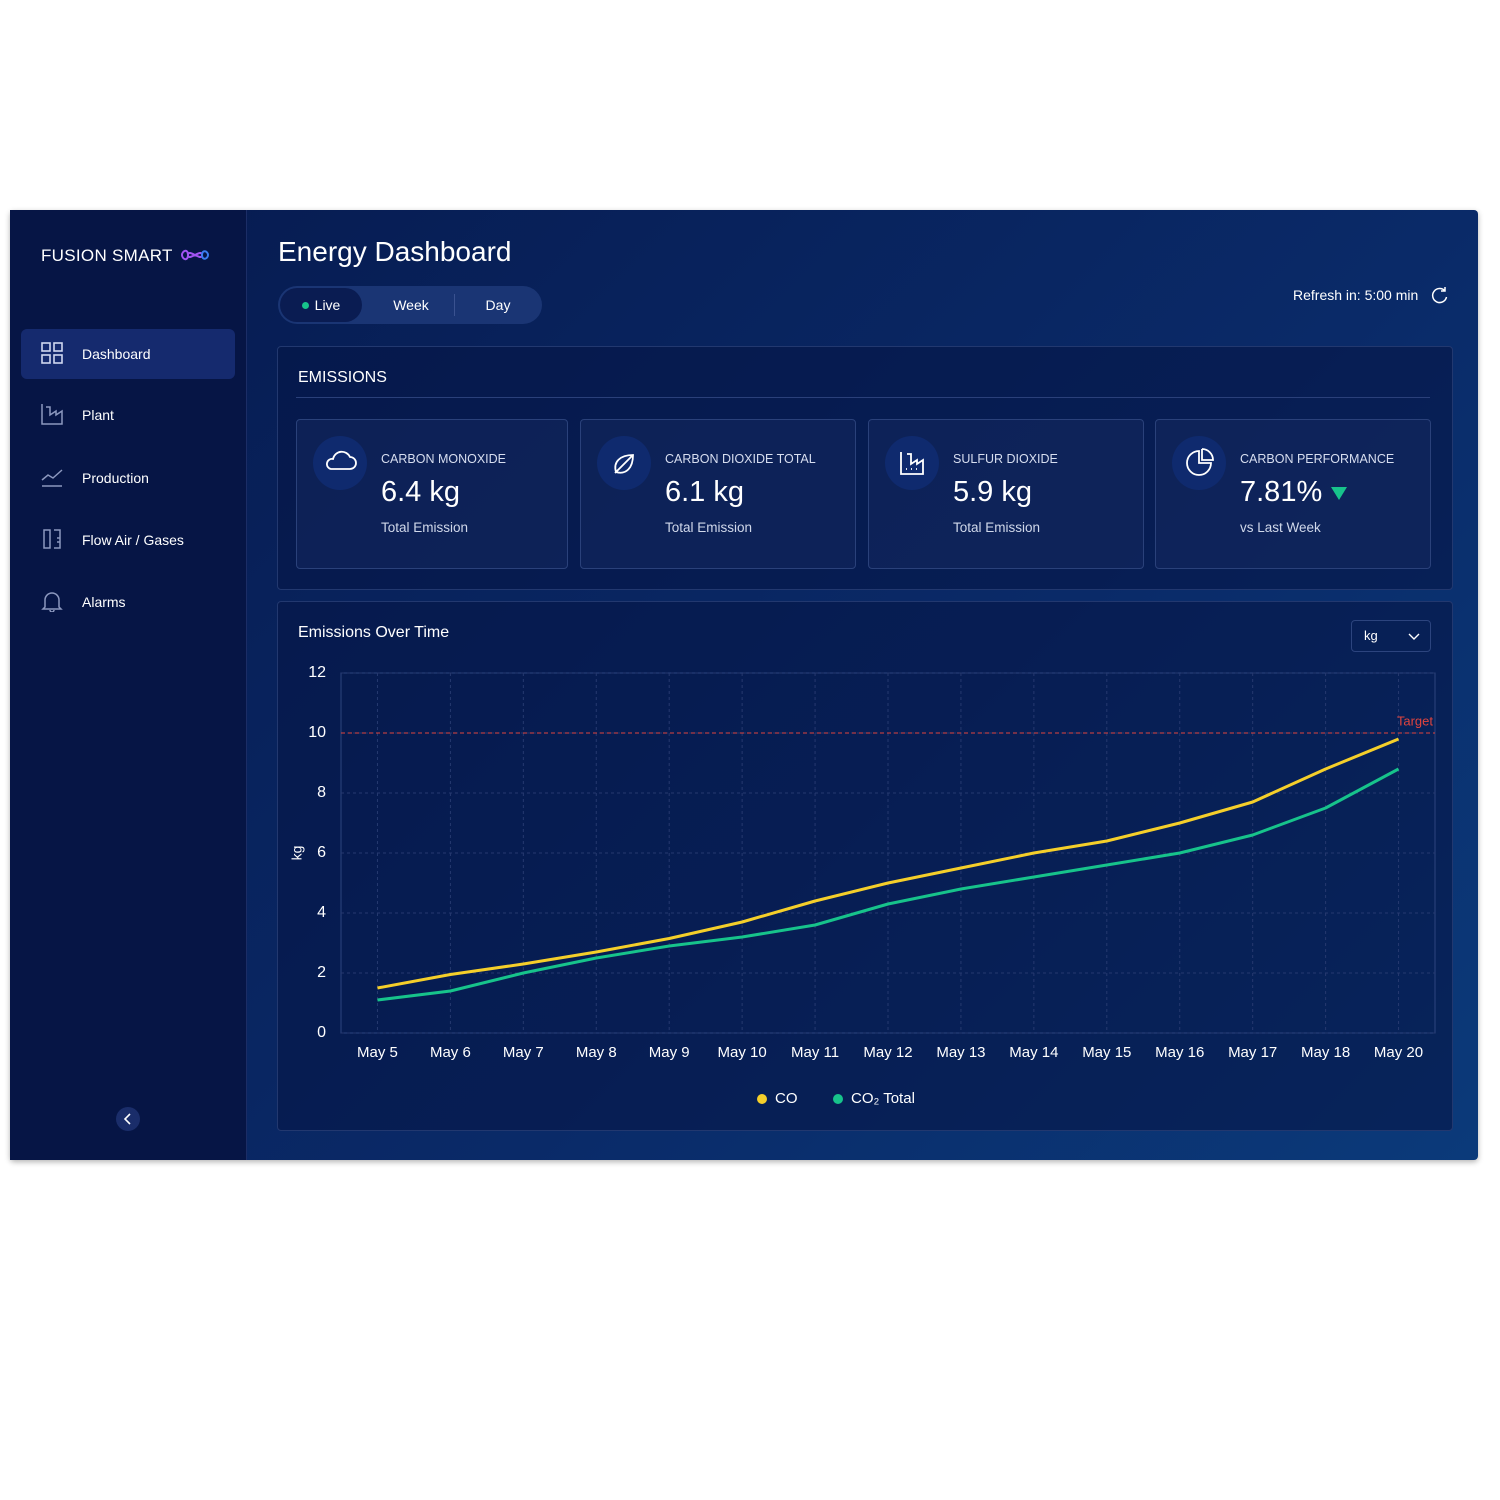  I want to click on x-tick-label: May 7, so click(523, 1052).